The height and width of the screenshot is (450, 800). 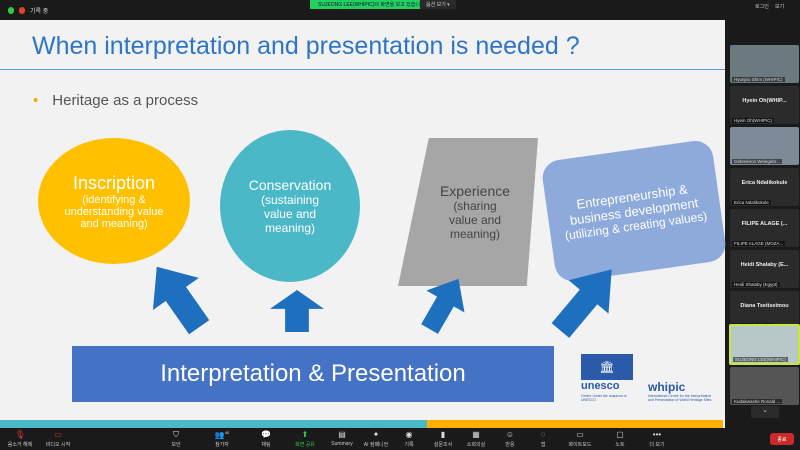 I want to click on participant-label: Heidi Shalaby (Egypt), so click(x=756, y=284).